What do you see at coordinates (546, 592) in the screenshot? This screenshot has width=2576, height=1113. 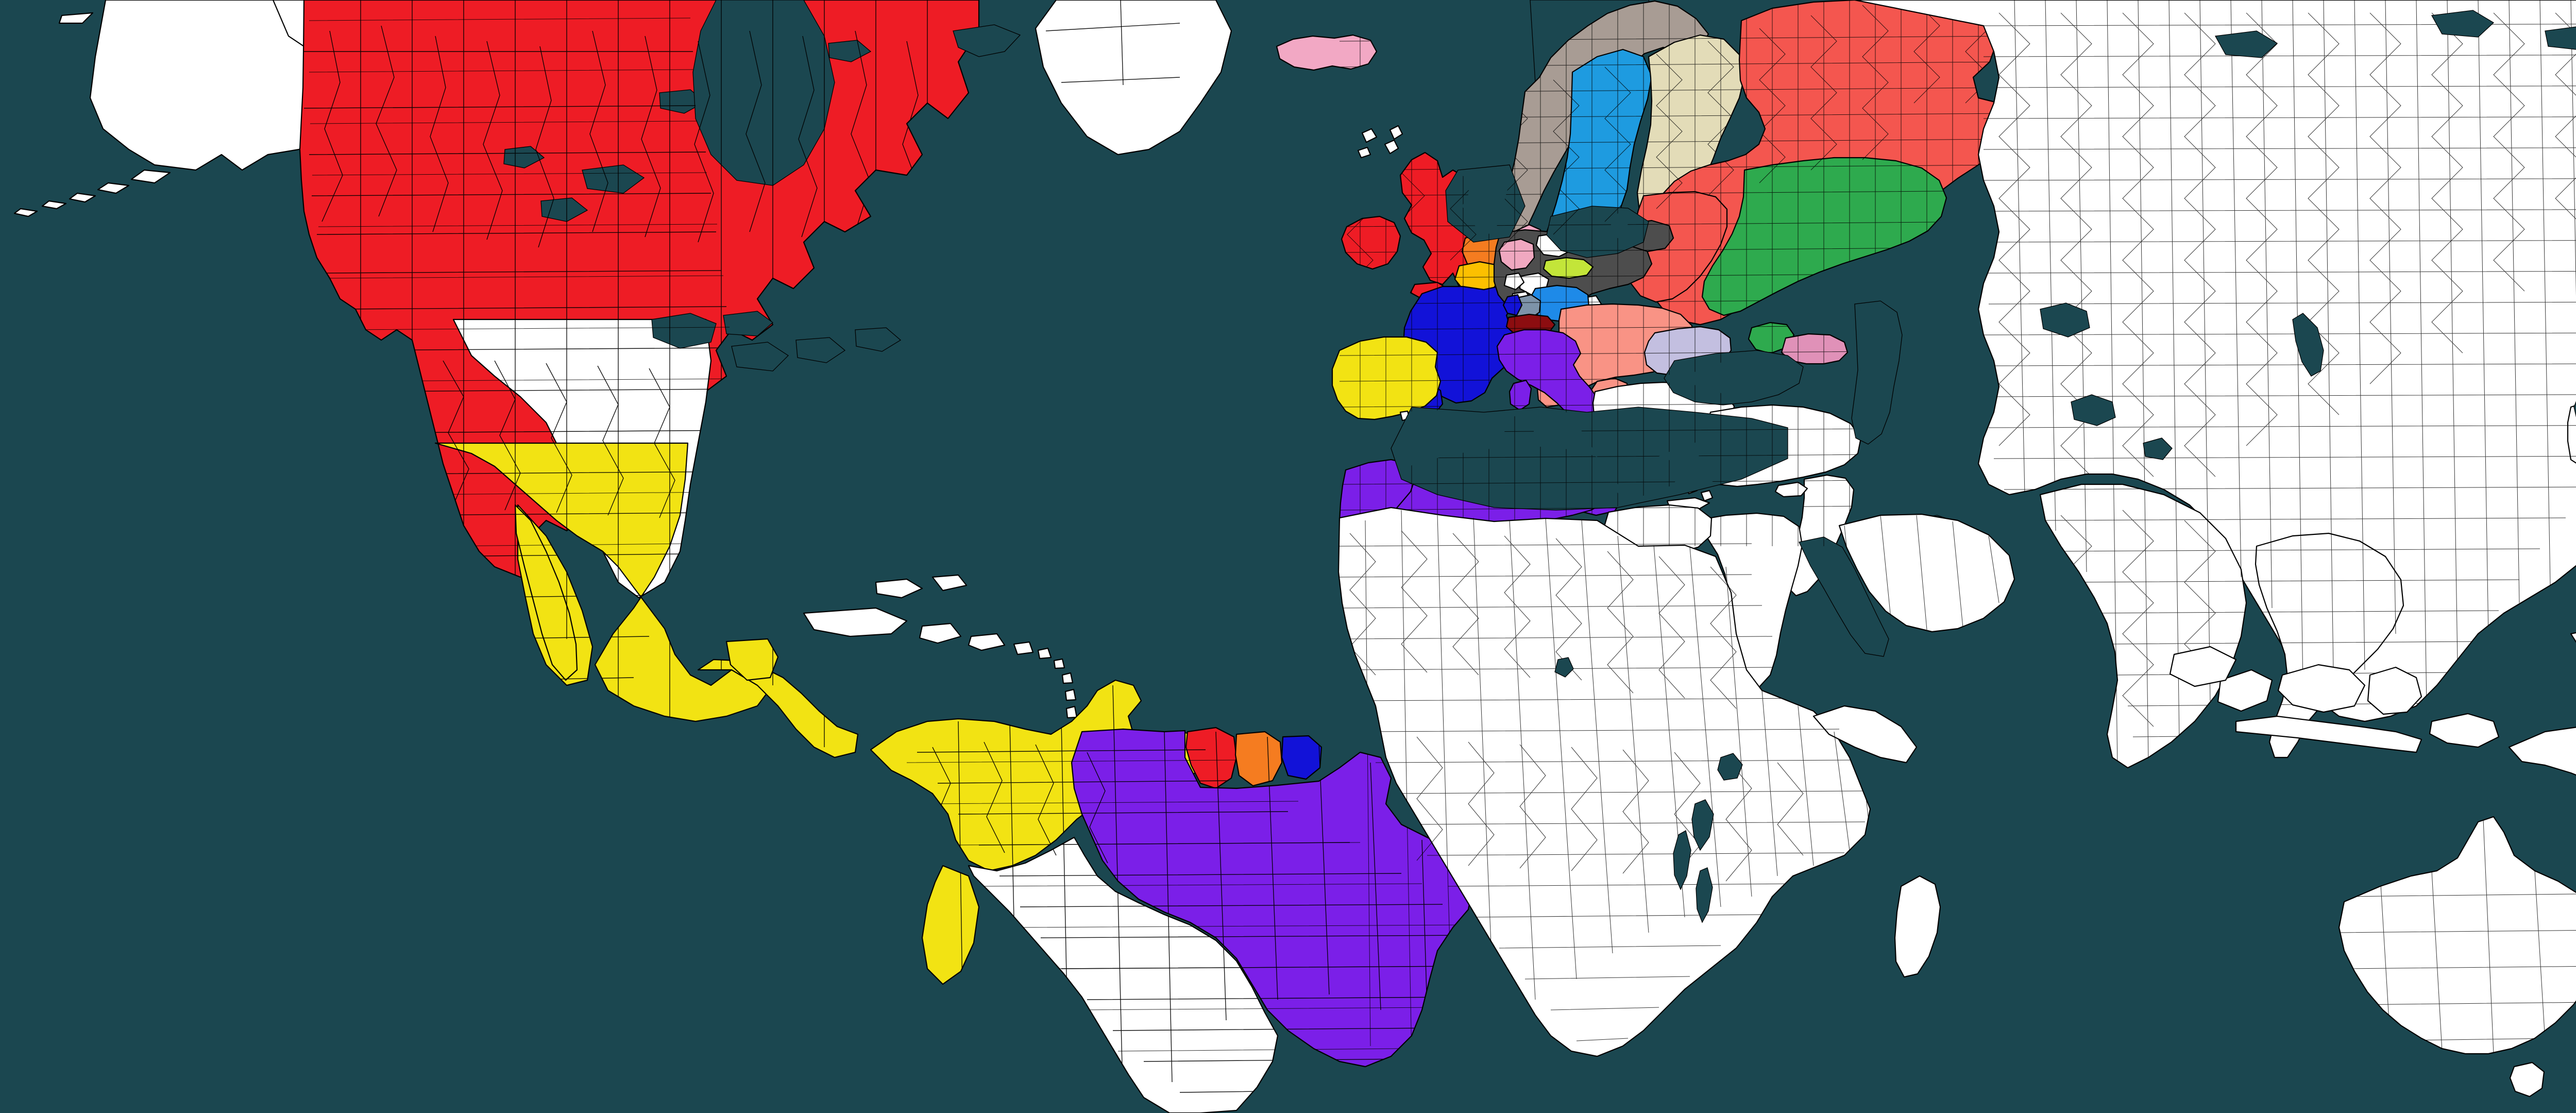 I see `region-baja-california` at bounding box center [546, 592].